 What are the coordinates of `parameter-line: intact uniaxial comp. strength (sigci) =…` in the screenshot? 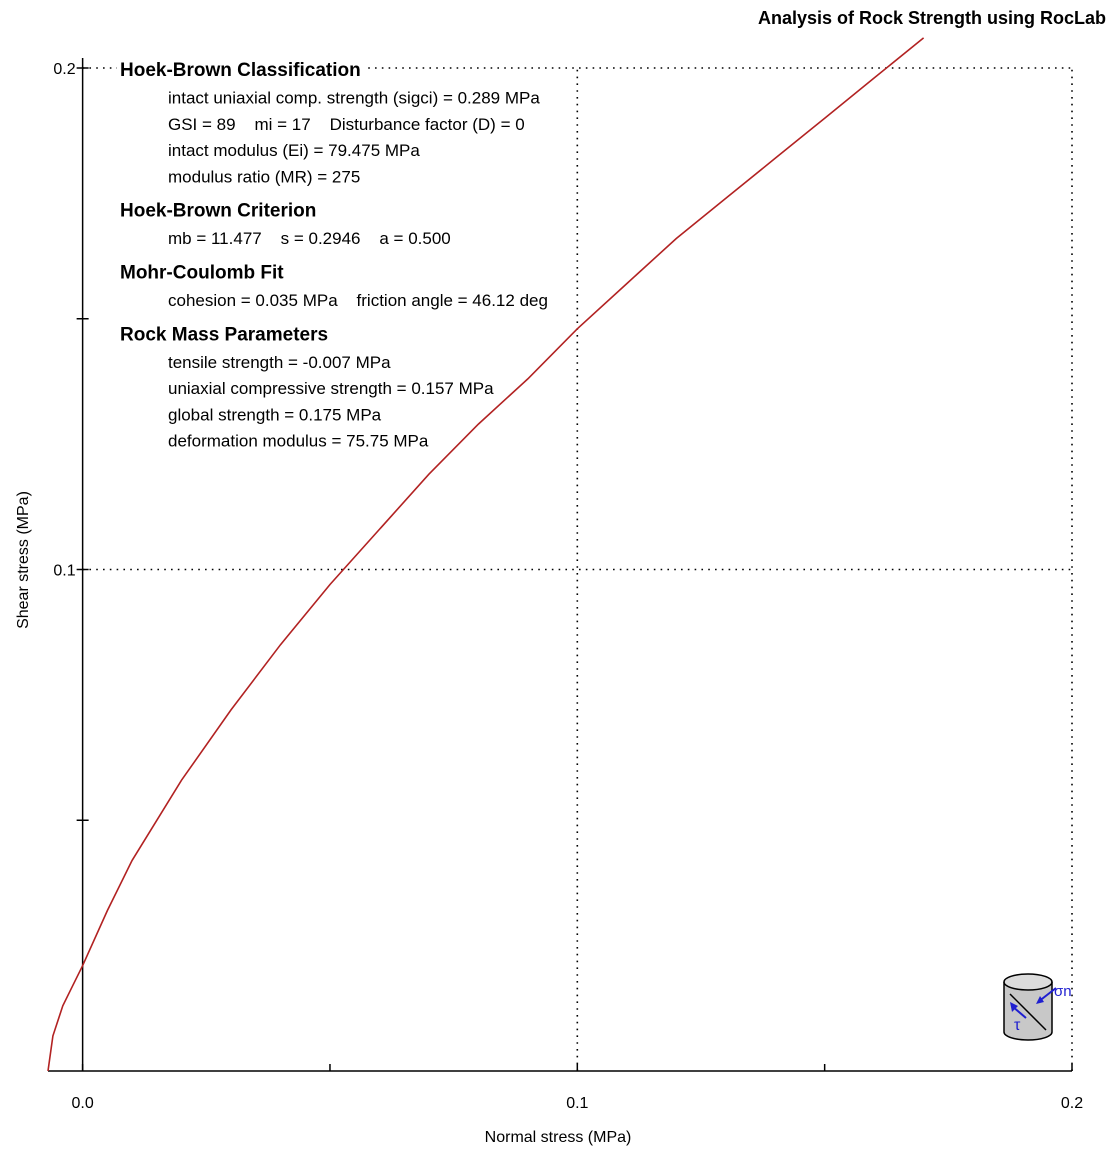 It's located at (354, 98).